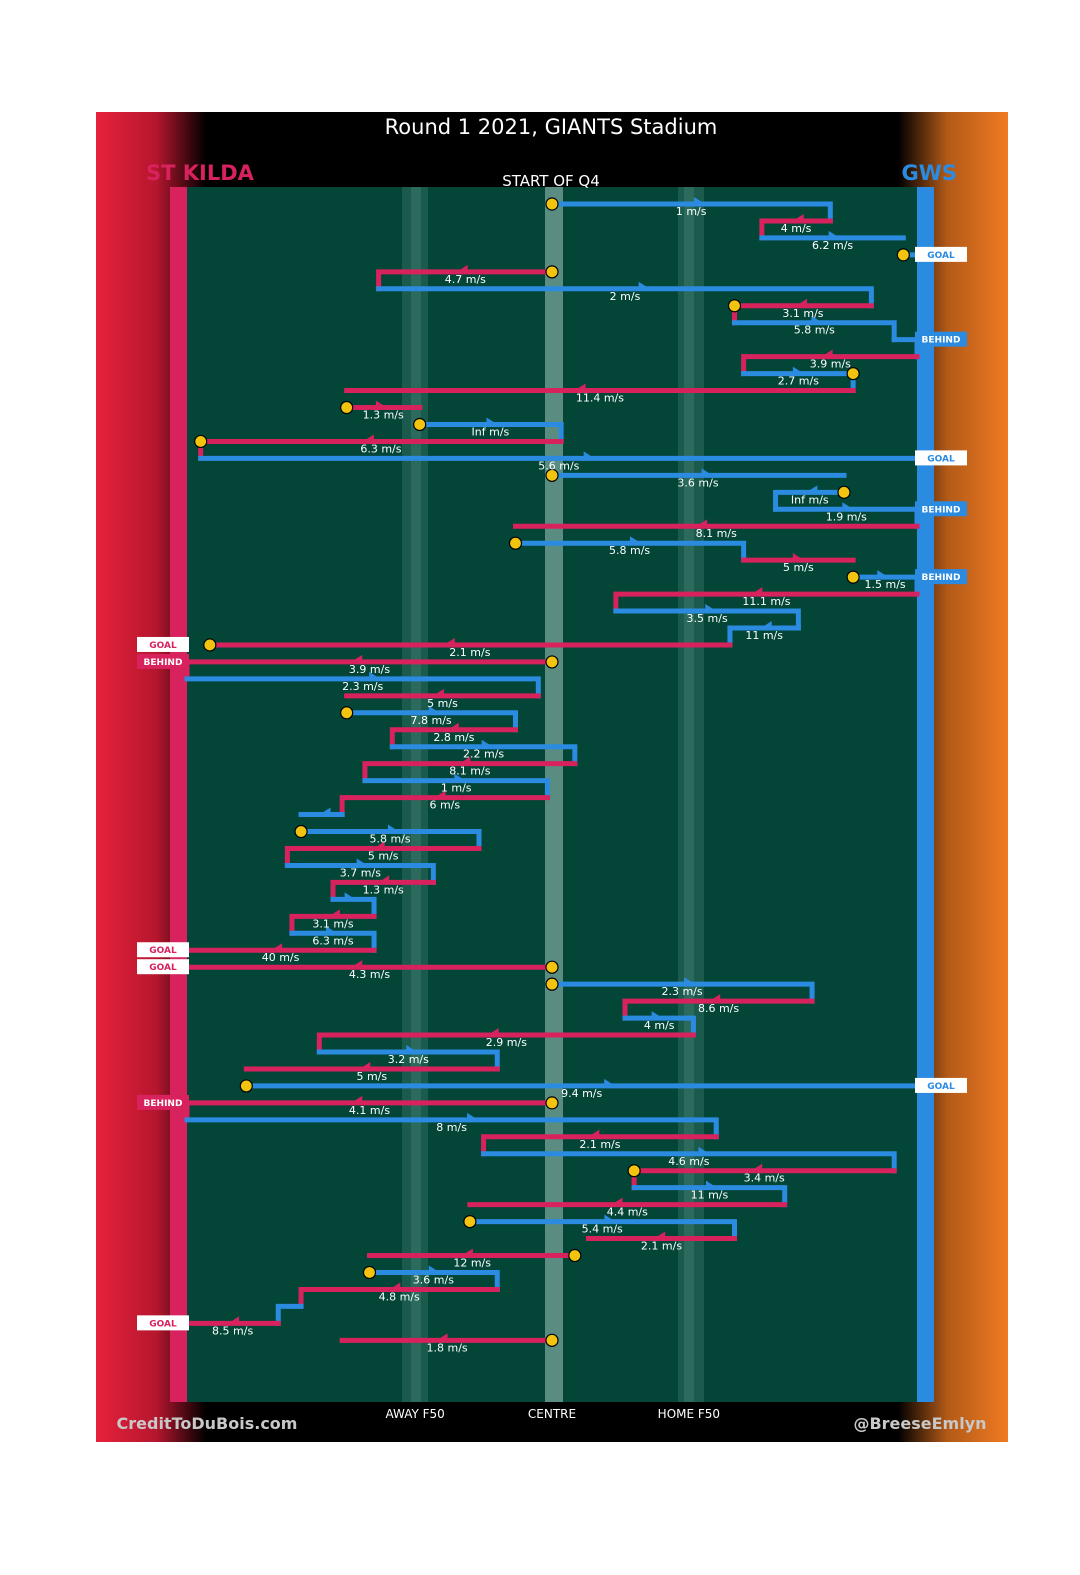 The width and height of the screenshot is (1080, 1575). What do you see at coordinates (929, 173) in the screenshot?
I see `home-team-name: GWS` at bounding box center [929, 173].